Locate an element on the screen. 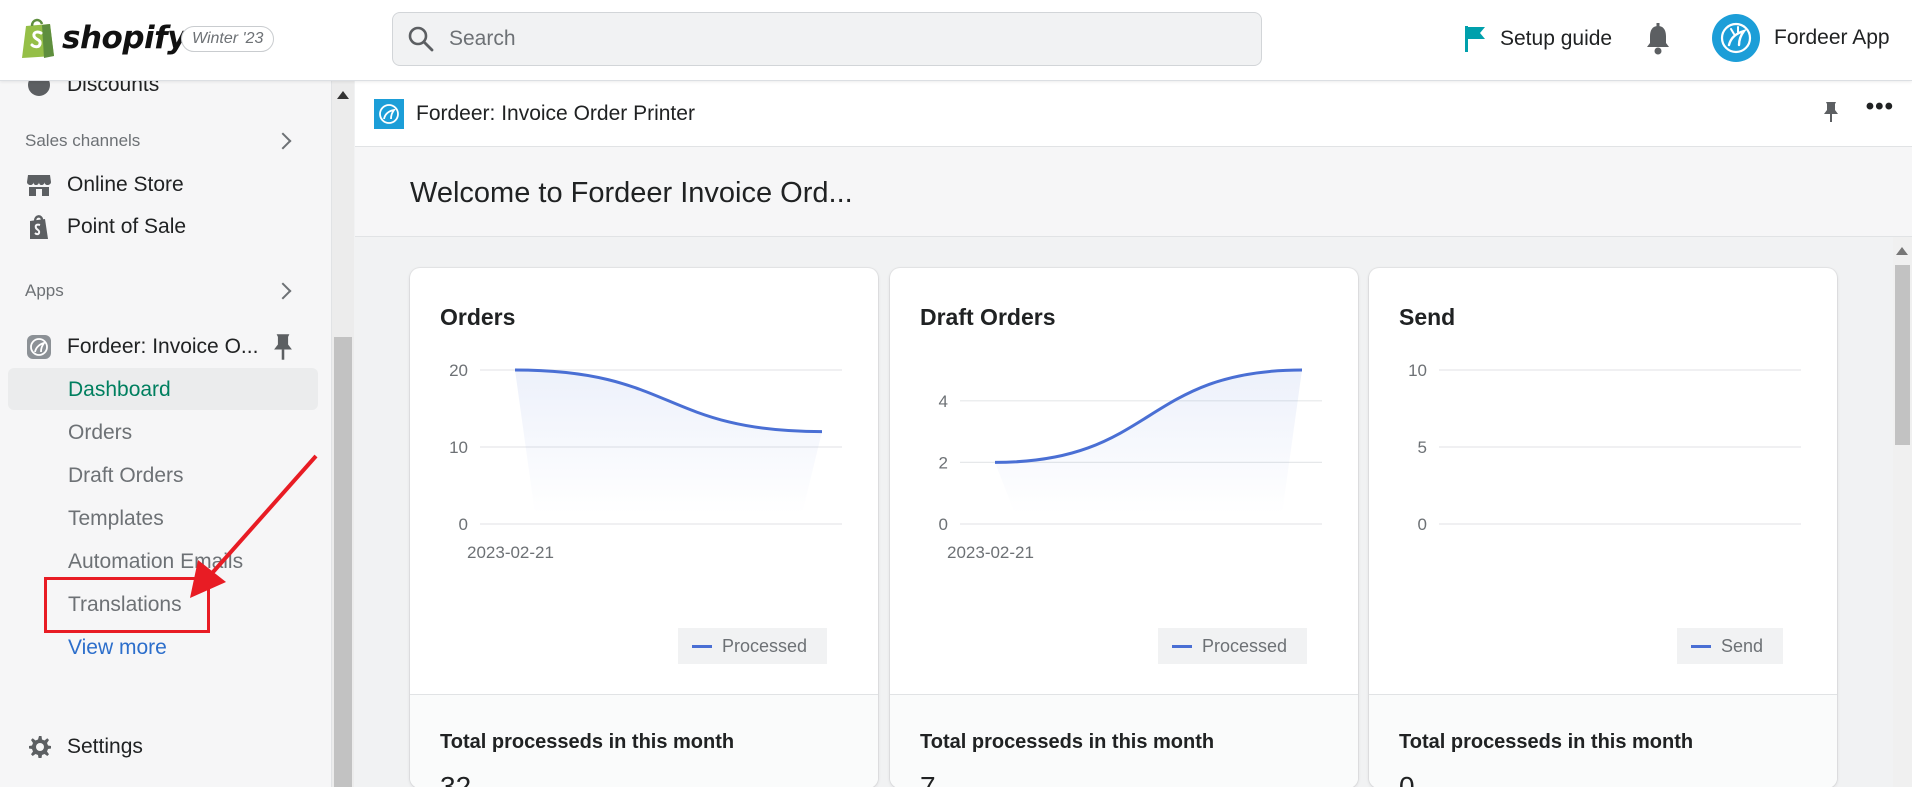 Image resolution: width=1912 pixels, height=787 pixels. sidebar-subitem-templates: Templates is located at coordinates (116, 518).